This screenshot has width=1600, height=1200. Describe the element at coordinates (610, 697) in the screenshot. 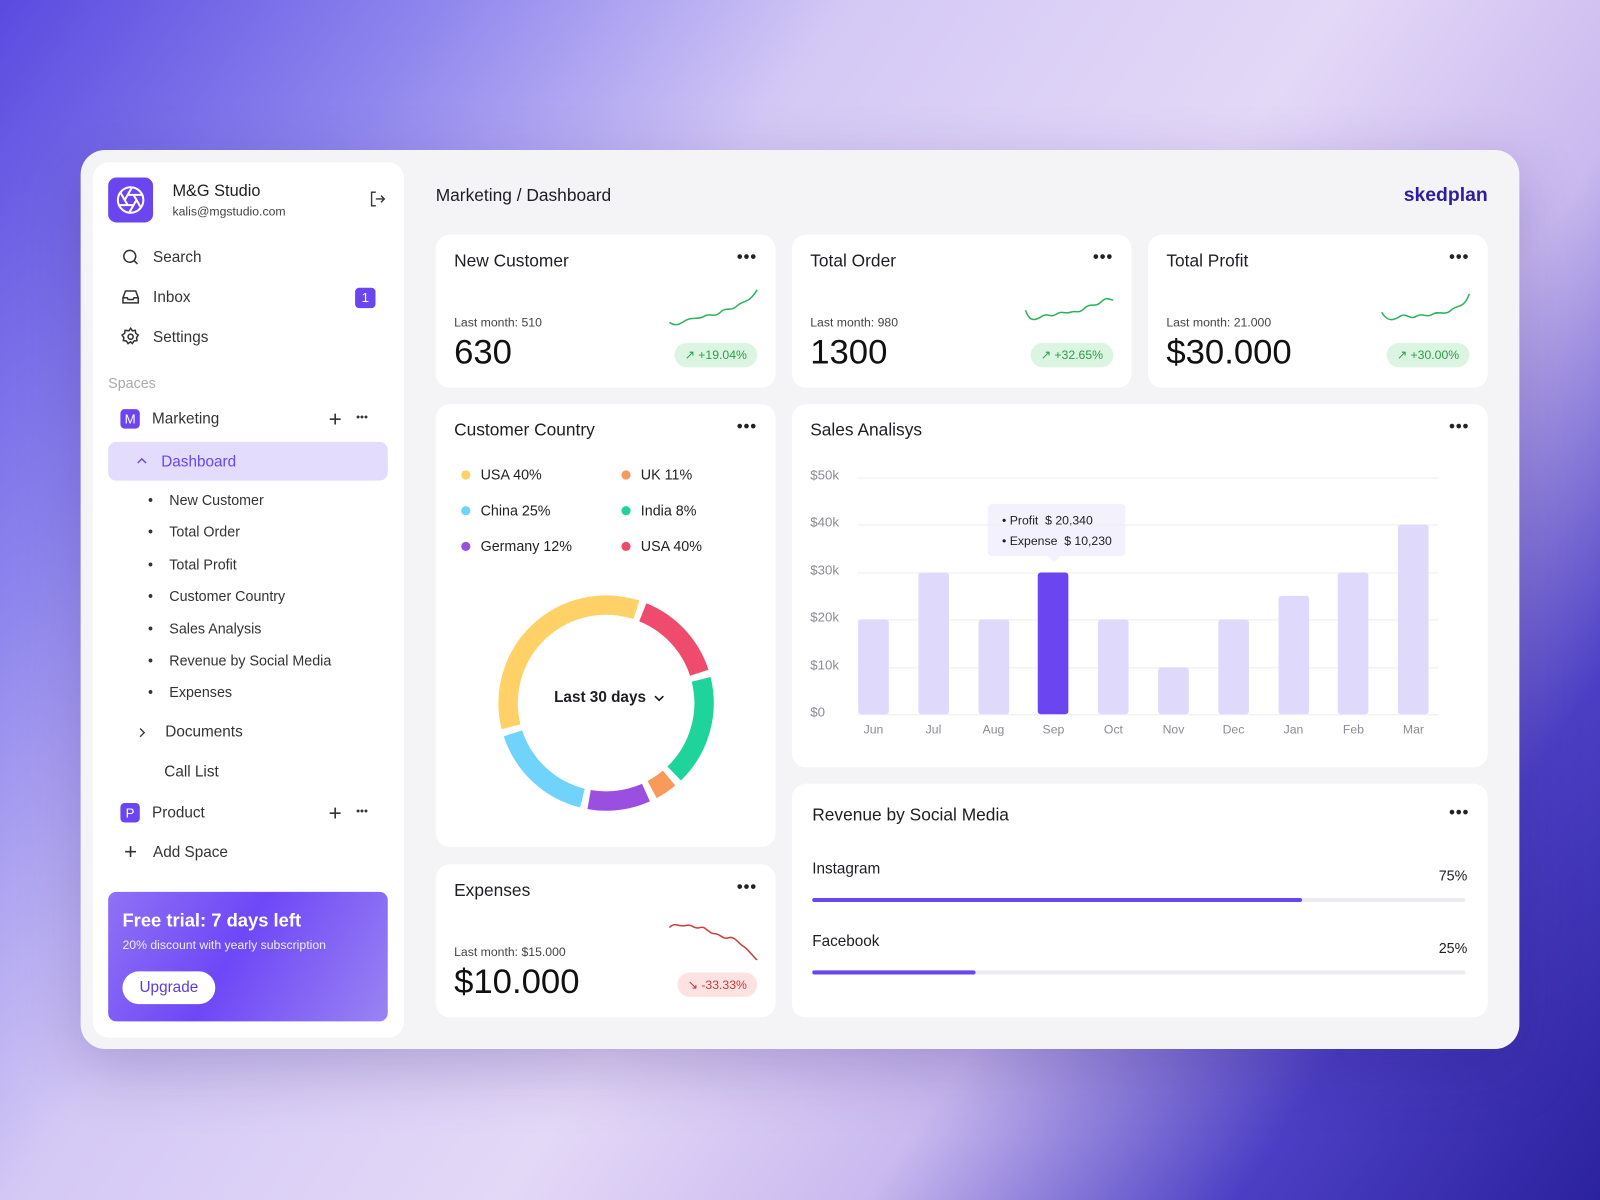

I see `period-dropdown: Last 30 days` at that location.